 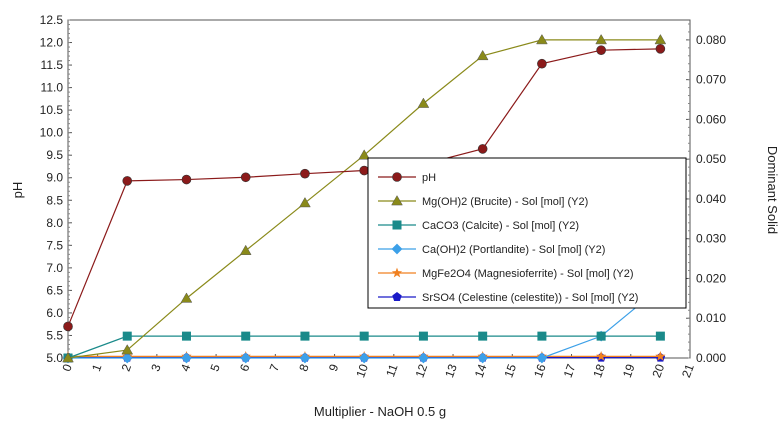 I want to click on y-tick-label: 8.5, so click(x=54, y=200).